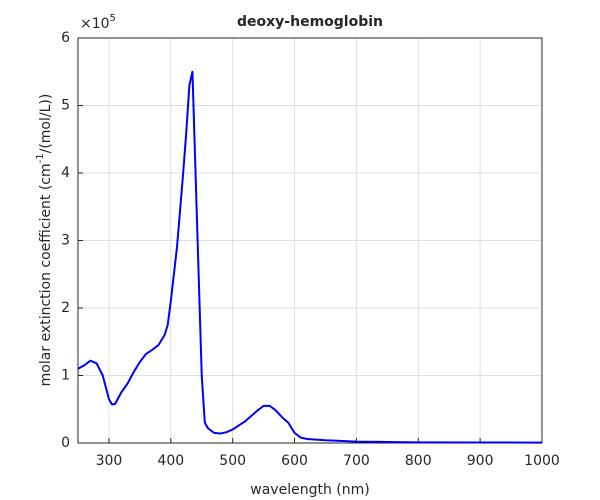  Describe the element at coordinates (418, 461) in the screenshot. I see `x-tick-label: 800` at that location.